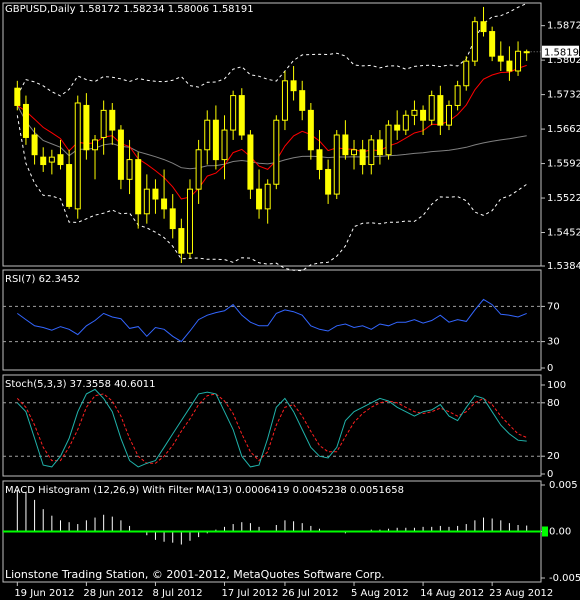 This screenshot has height=600, width=580. What do you see at coordinates (563, 164) in the screenshot?
I see `price-tick-label: 1.55920` at bounding box center [563, 164].